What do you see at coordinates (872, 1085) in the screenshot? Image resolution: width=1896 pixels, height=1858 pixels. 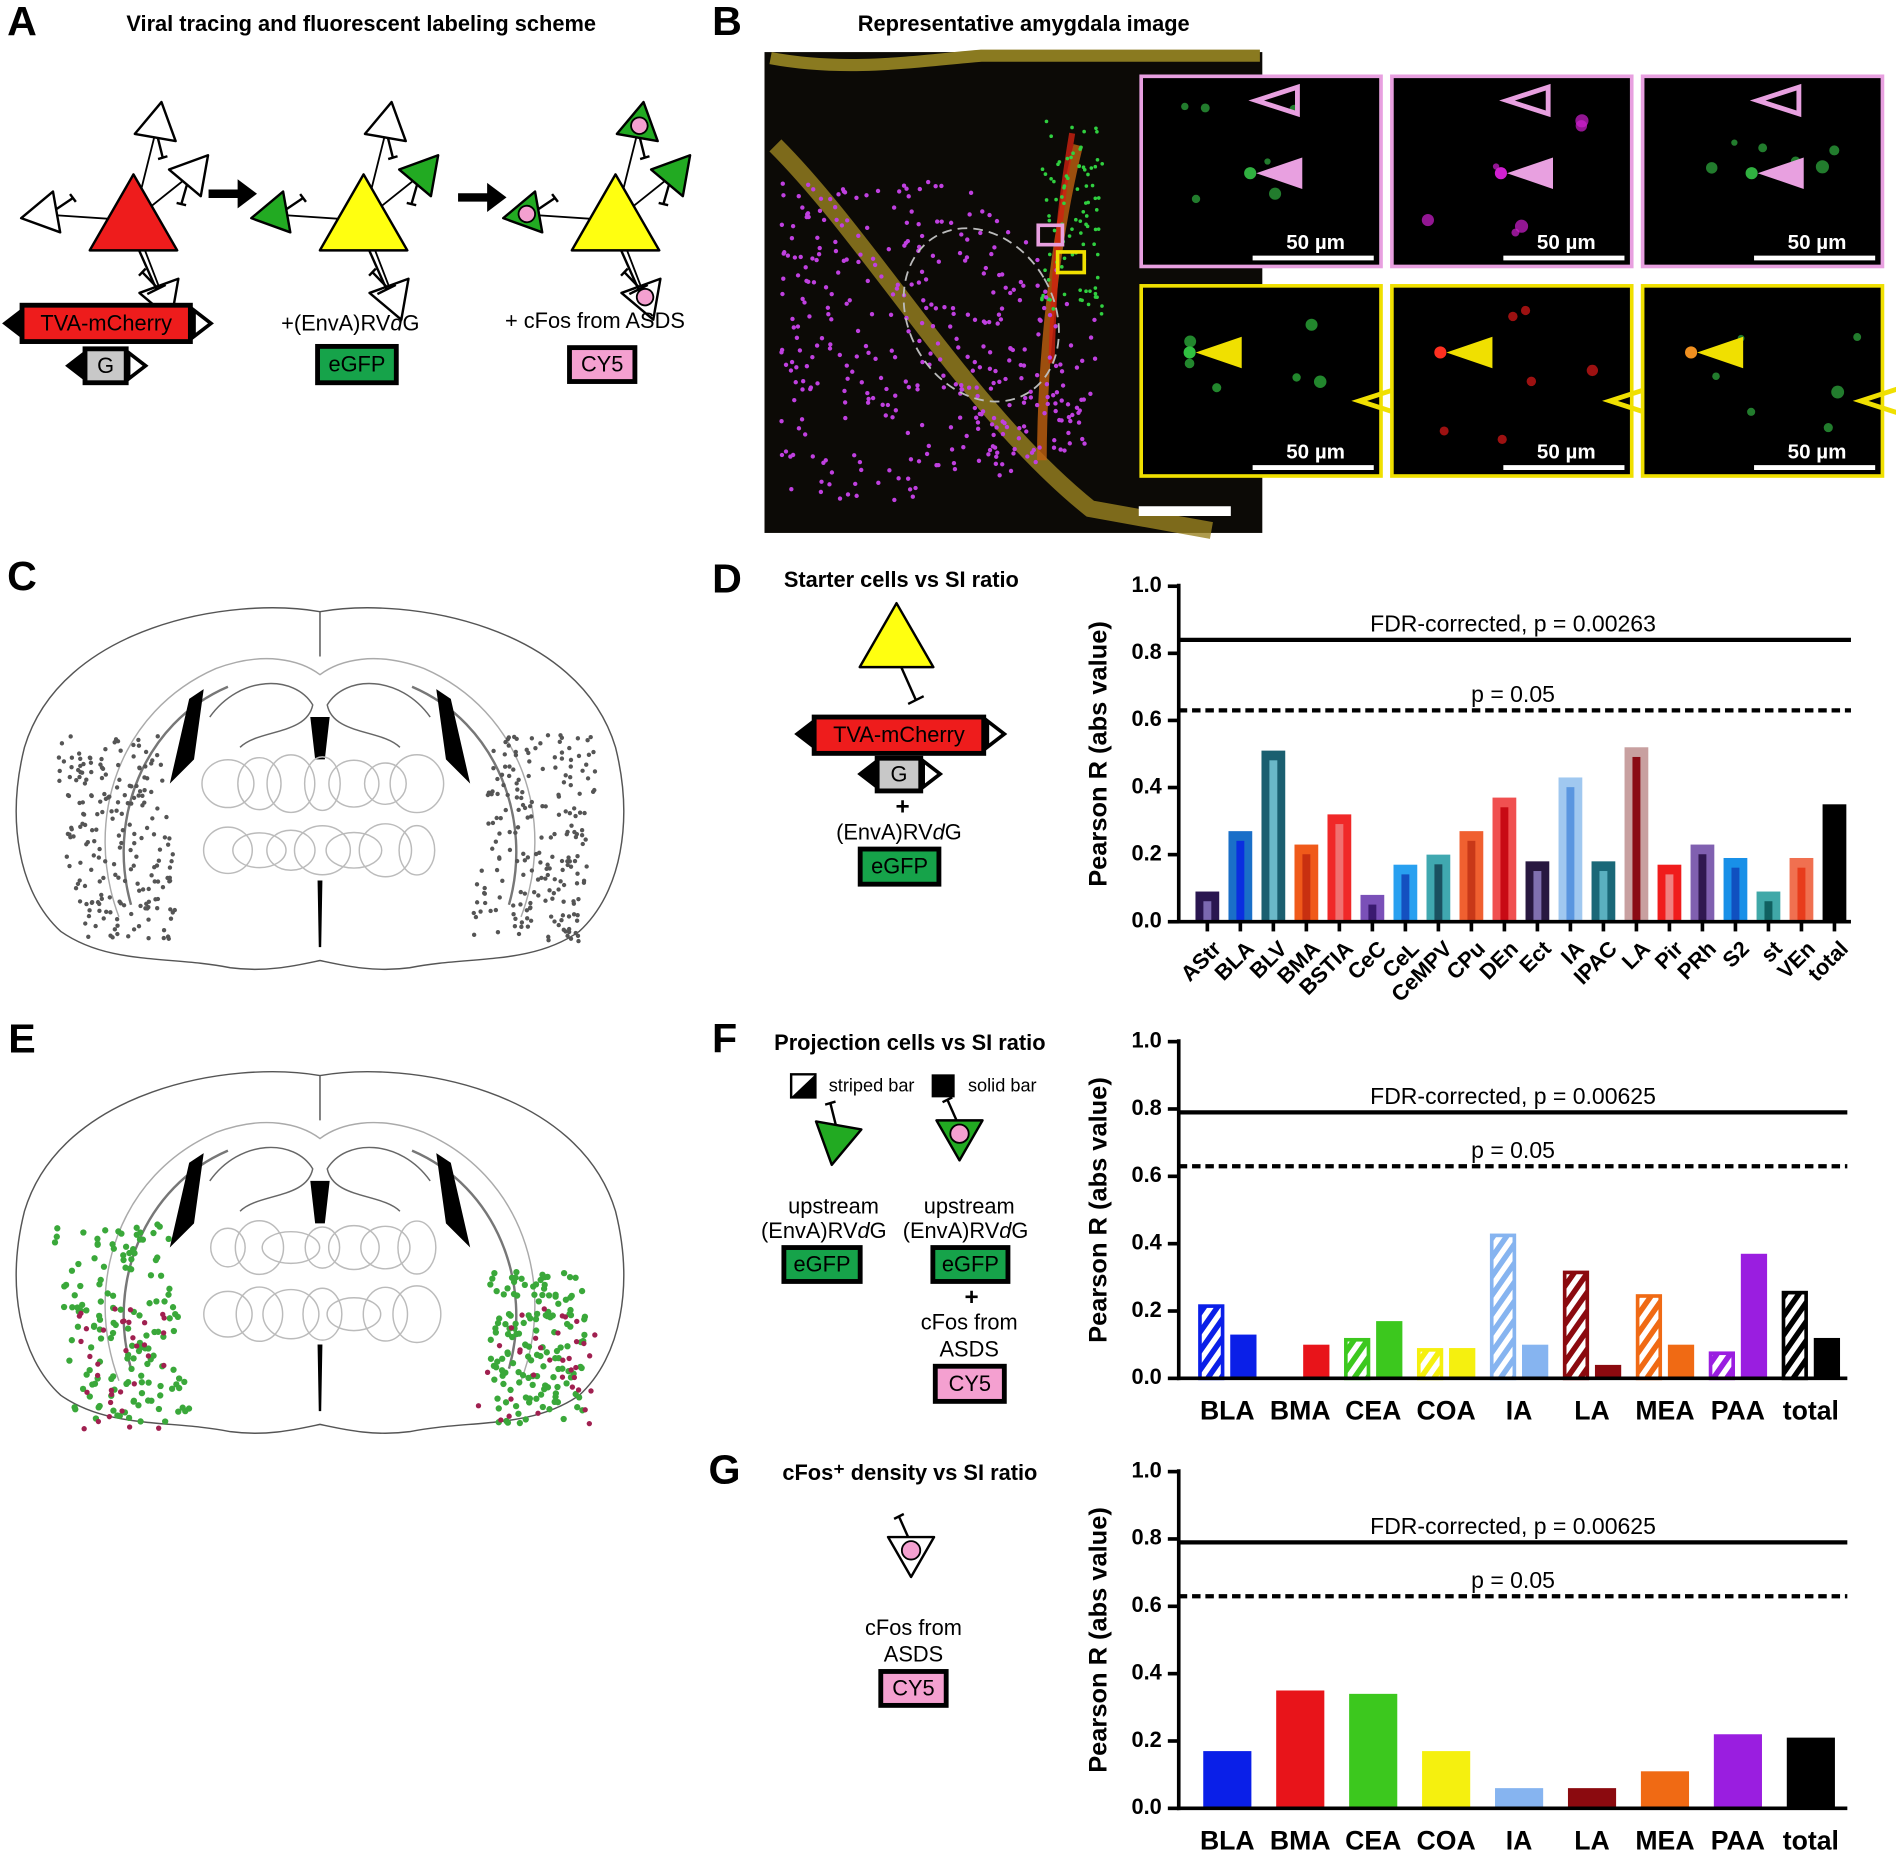 I see `legend-label: striped bar` at bounding box center [872, 1085].